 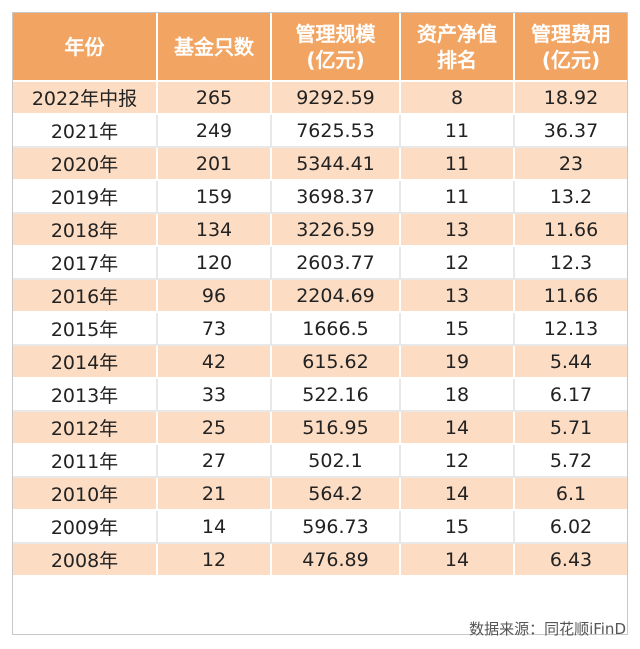 I want to click on cell-year: 2008年, so click(x=85, y=560).